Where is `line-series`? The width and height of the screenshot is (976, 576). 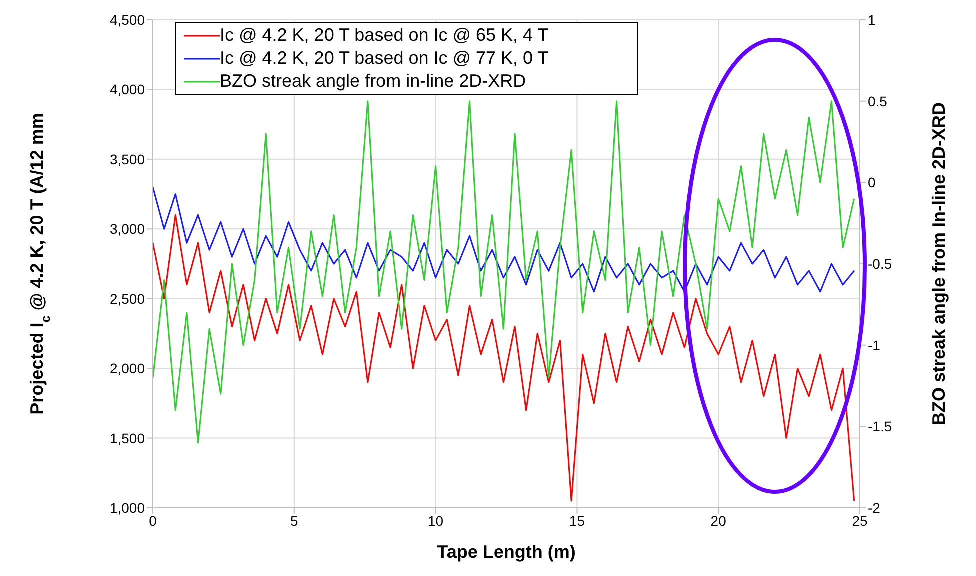 line-series is located at coordinates (504, 239).